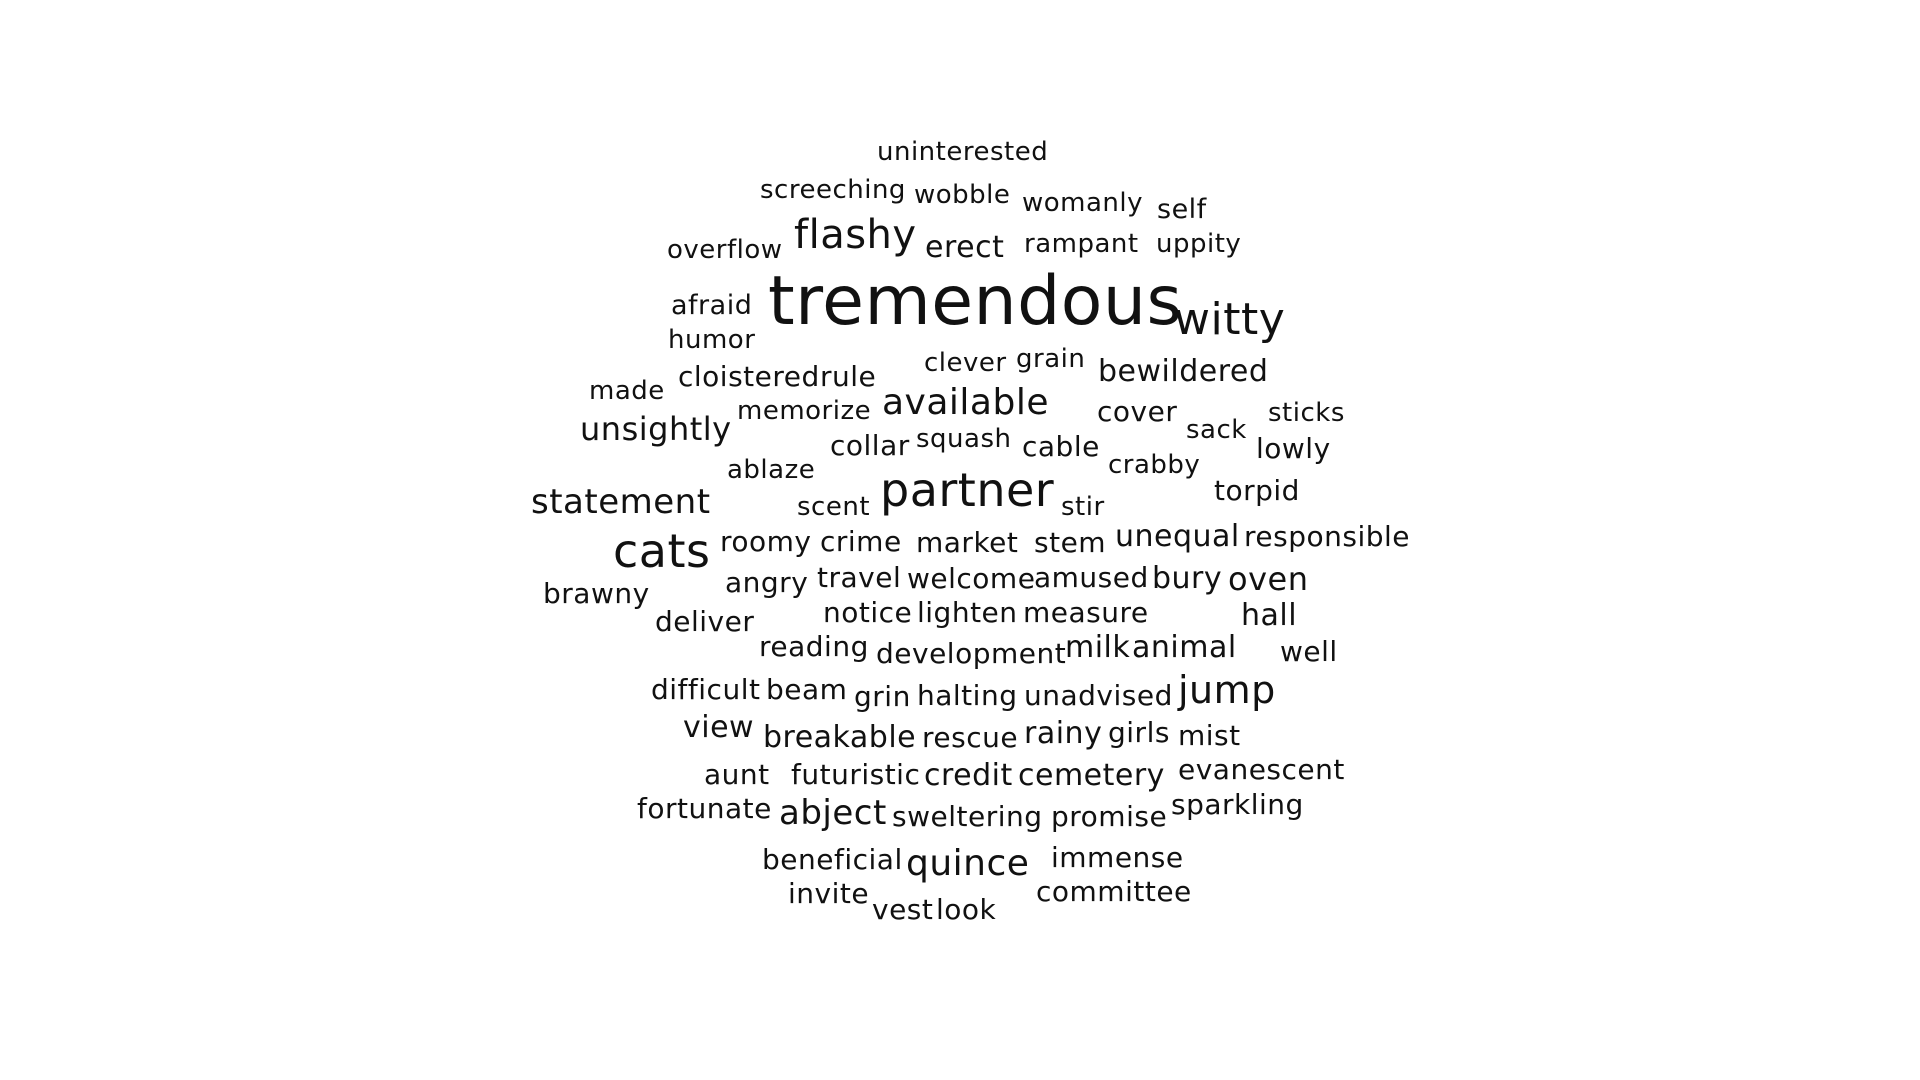  I want to click on word-squash: squash, so click(964, 439).